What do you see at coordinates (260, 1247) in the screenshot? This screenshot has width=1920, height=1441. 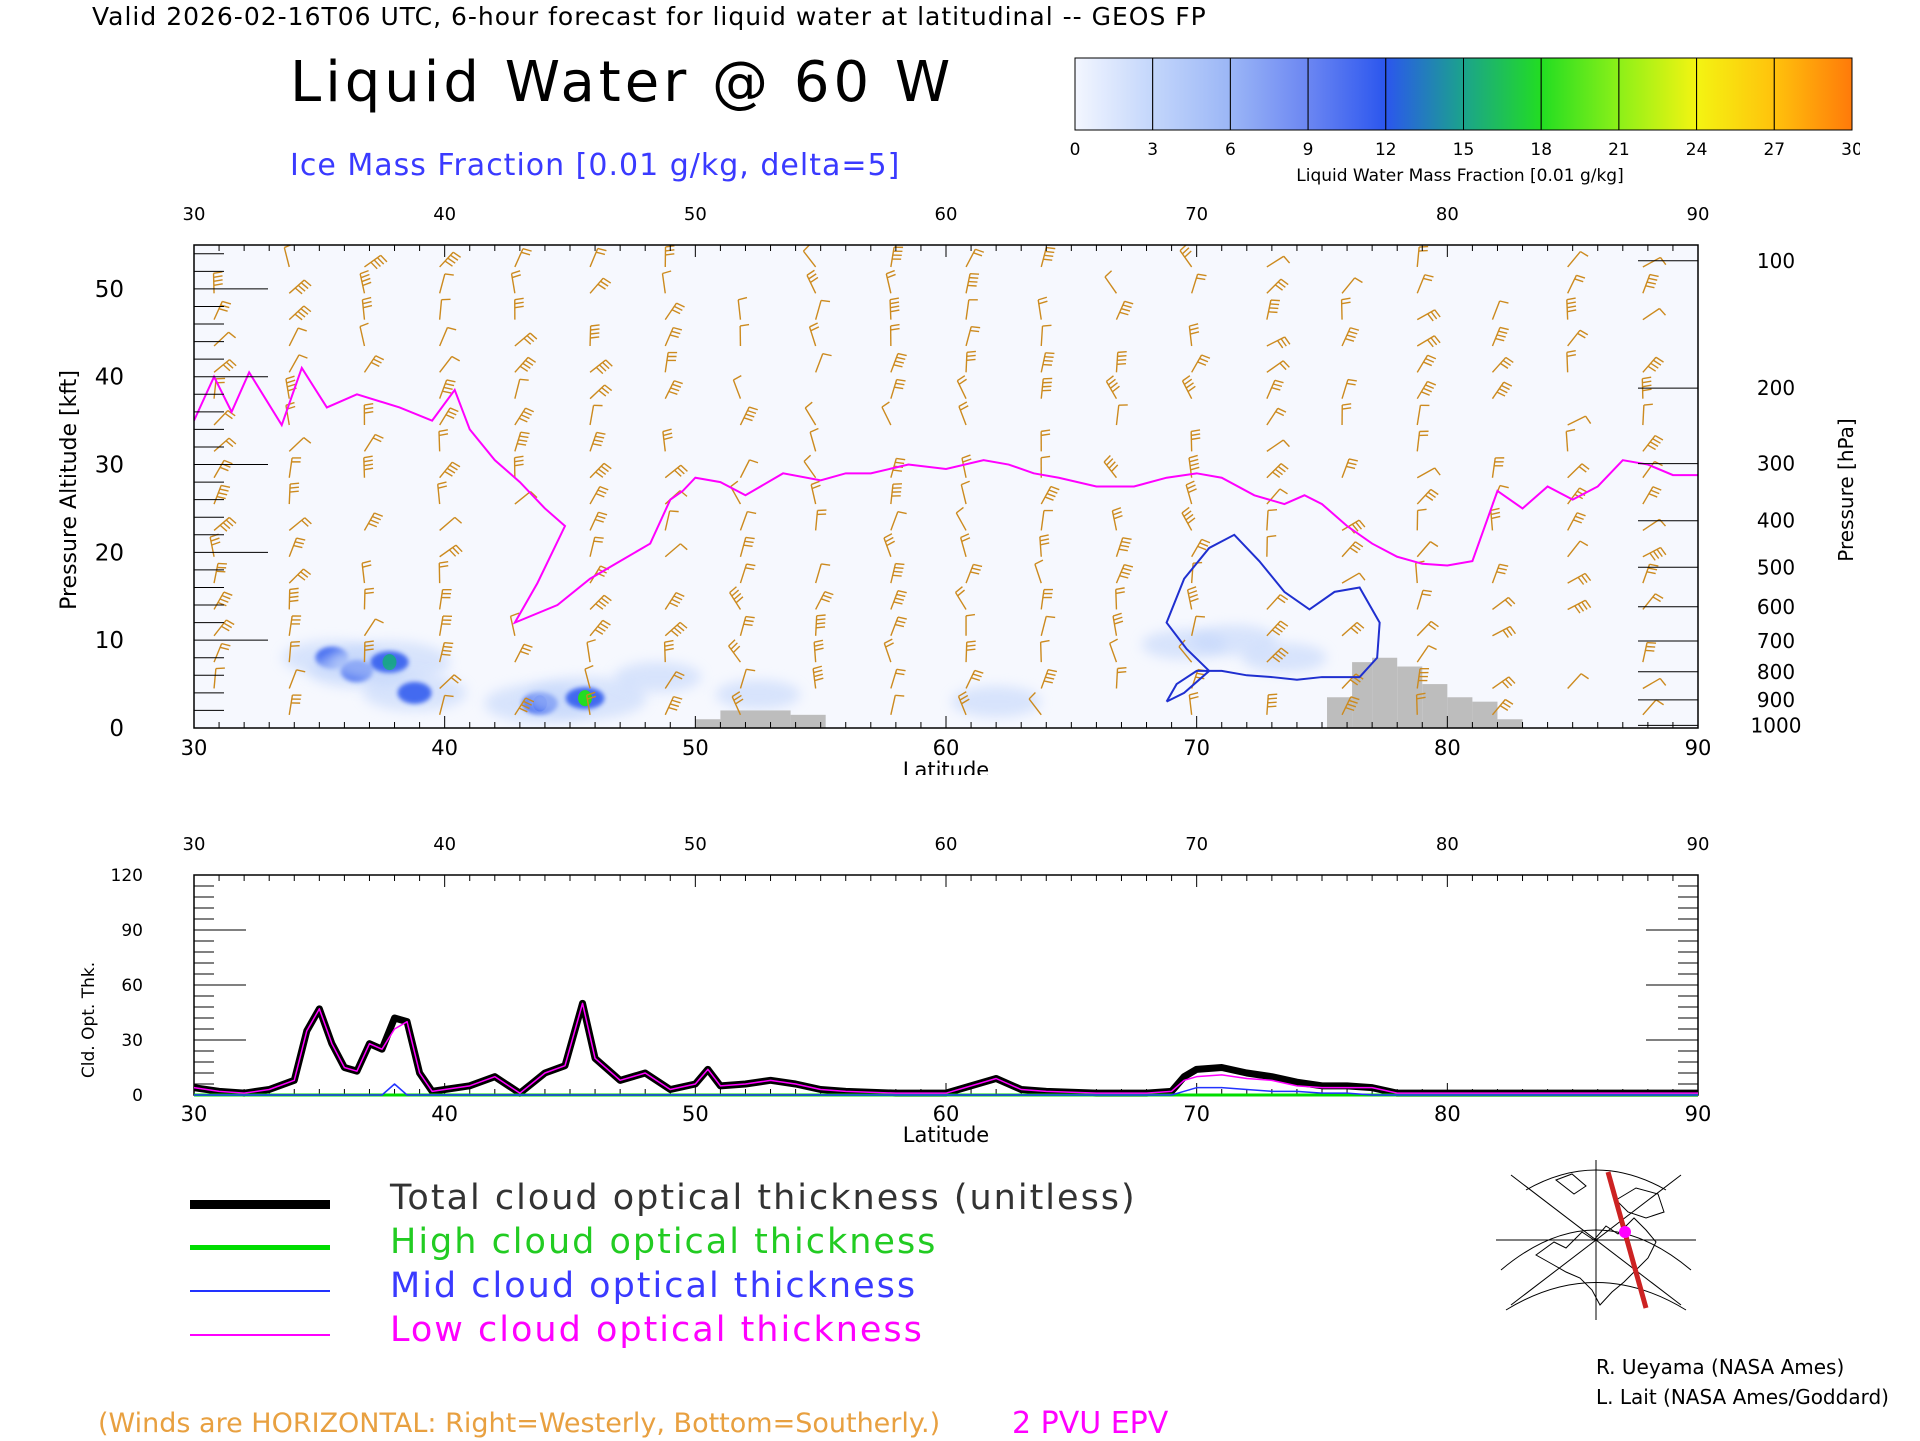 I see `legend-swatch-high` at bounding box center [260, 1247].